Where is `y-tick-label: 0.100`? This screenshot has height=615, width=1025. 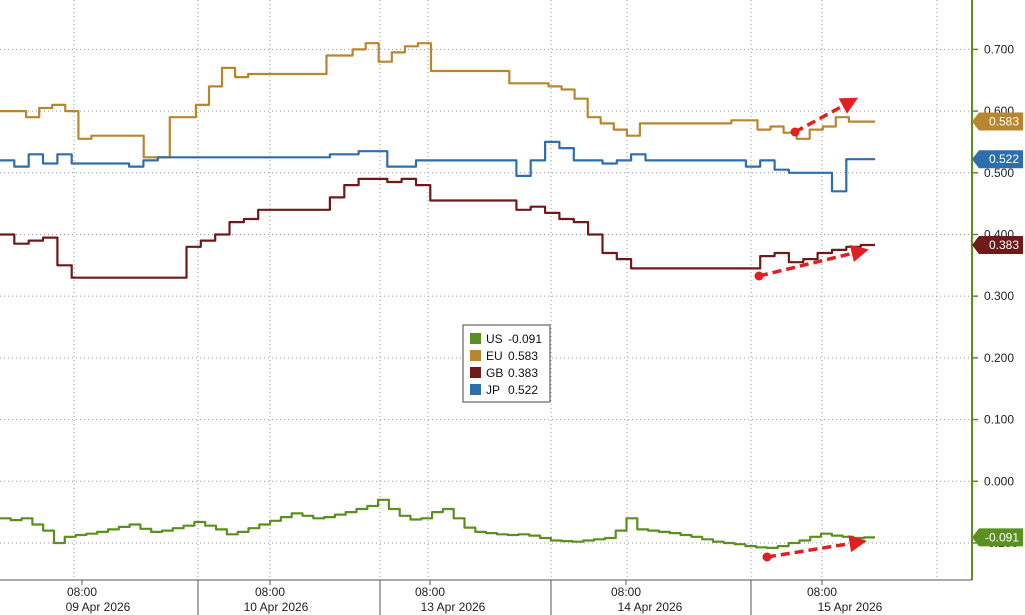
y-tick-label: 0.100 is located at coordinates (999, 420).